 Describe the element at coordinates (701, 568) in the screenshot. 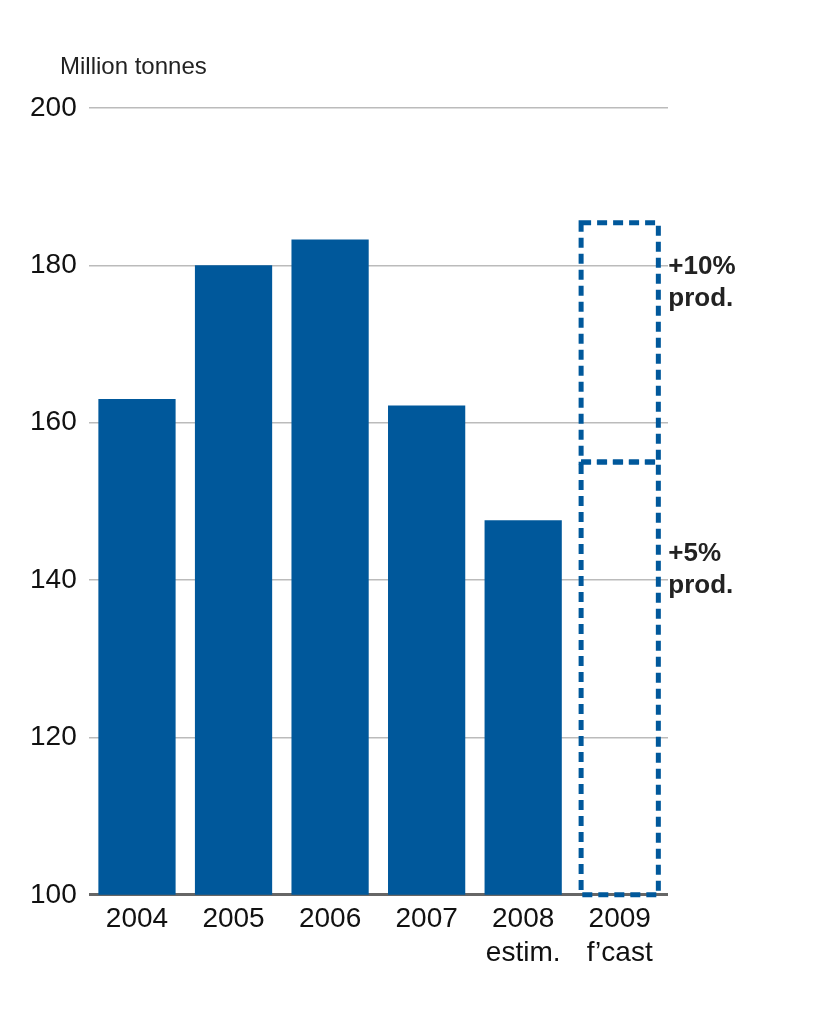

I see `series-label: +5% prod.` at that location.